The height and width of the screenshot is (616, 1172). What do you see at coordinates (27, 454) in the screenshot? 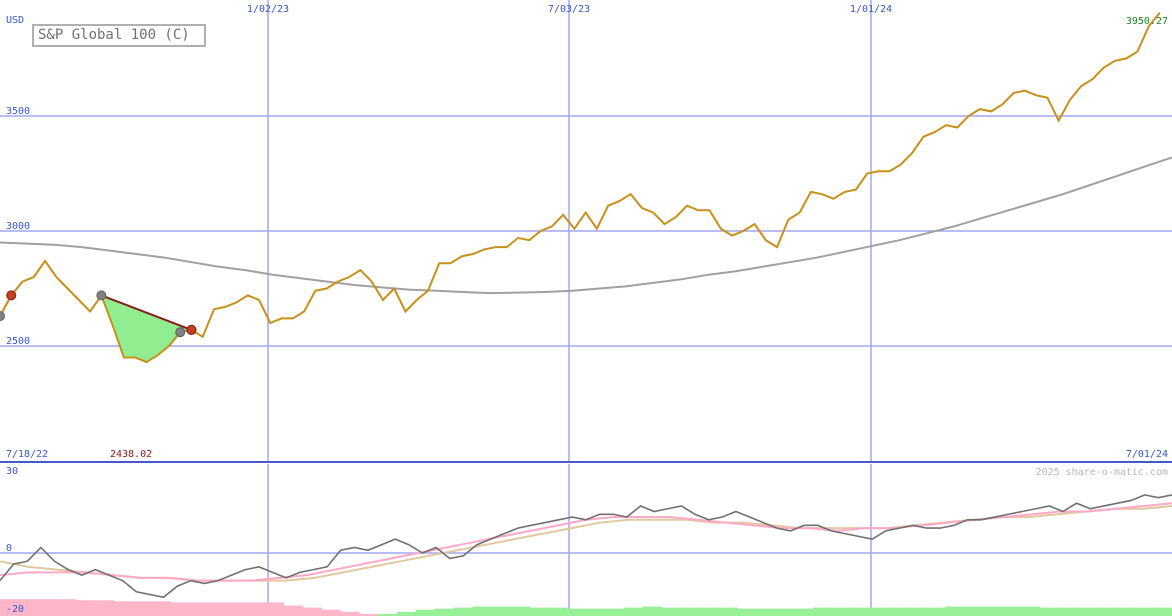
I see `start-date-label: 7/18/22` at bounding box center [27, 454].